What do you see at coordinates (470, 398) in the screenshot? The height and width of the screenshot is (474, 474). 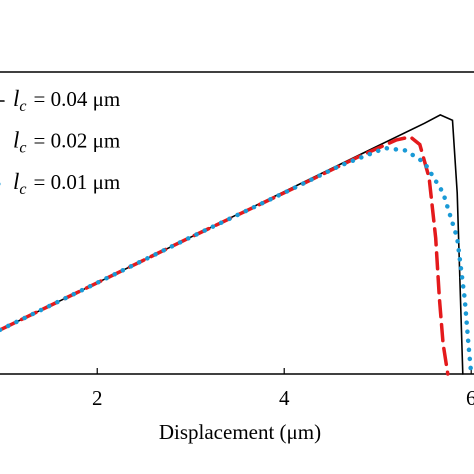 I see `x-tick-label: 6` at bounding box center [470, 398].